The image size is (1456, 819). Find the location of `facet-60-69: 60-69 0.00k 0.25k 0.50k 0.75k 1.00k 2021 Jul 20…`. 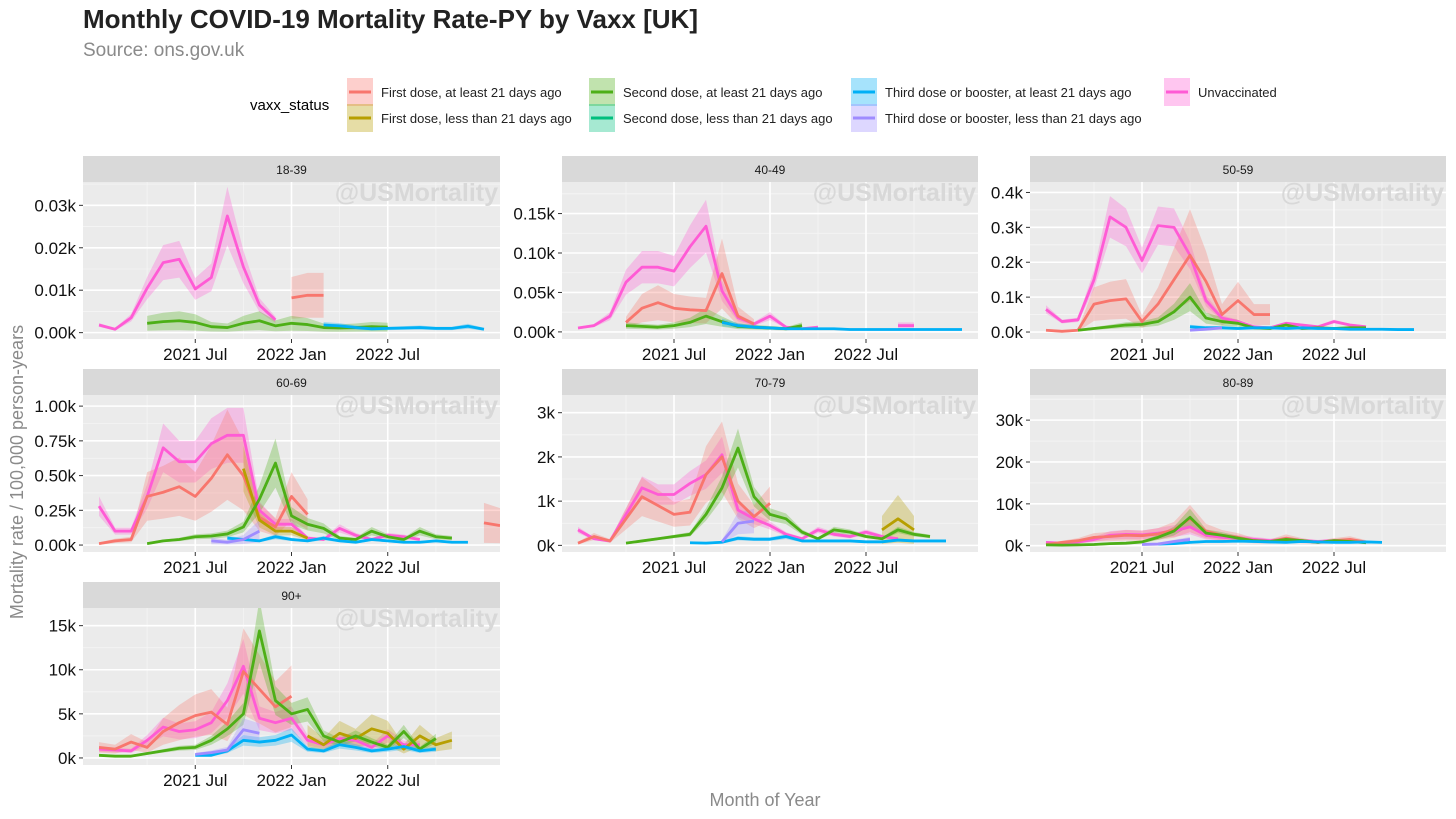

facet-60-69: 60-69 0.00k 0.25k 0.50k 0.75k 1.00k 2021 Jul 20… is located at coordinates (267, 473).